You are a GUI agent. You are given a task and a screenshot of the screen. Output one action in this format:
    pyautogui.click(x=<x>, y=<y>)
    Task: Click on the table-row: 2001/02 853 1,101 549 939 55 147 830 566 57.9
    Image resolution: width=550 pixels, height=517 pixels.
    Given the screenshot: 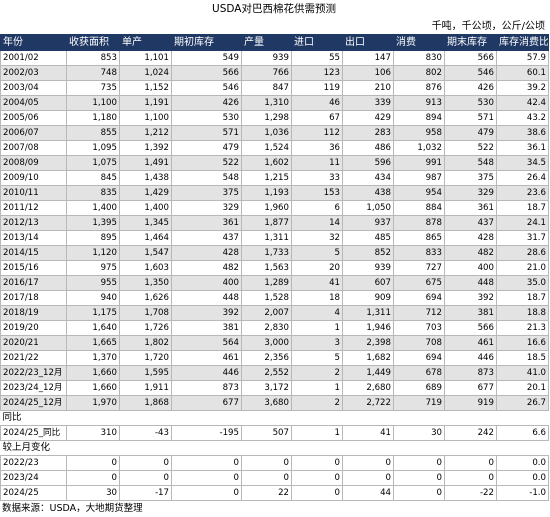 What is the action you would take?
    pyautogui.click(x=274, y=58)
    